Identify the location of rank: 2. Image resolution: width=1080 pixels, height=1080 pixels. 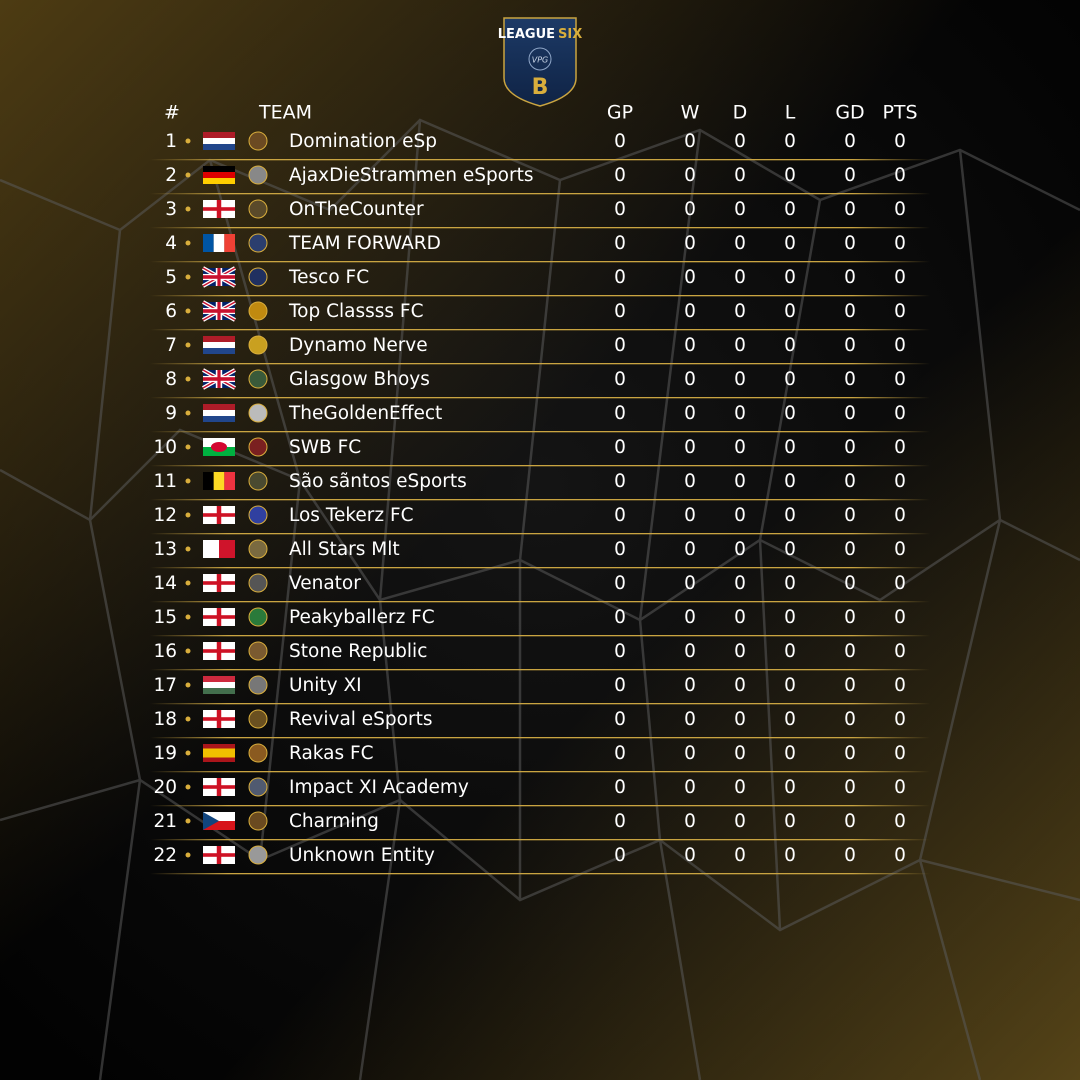
(171, 175).